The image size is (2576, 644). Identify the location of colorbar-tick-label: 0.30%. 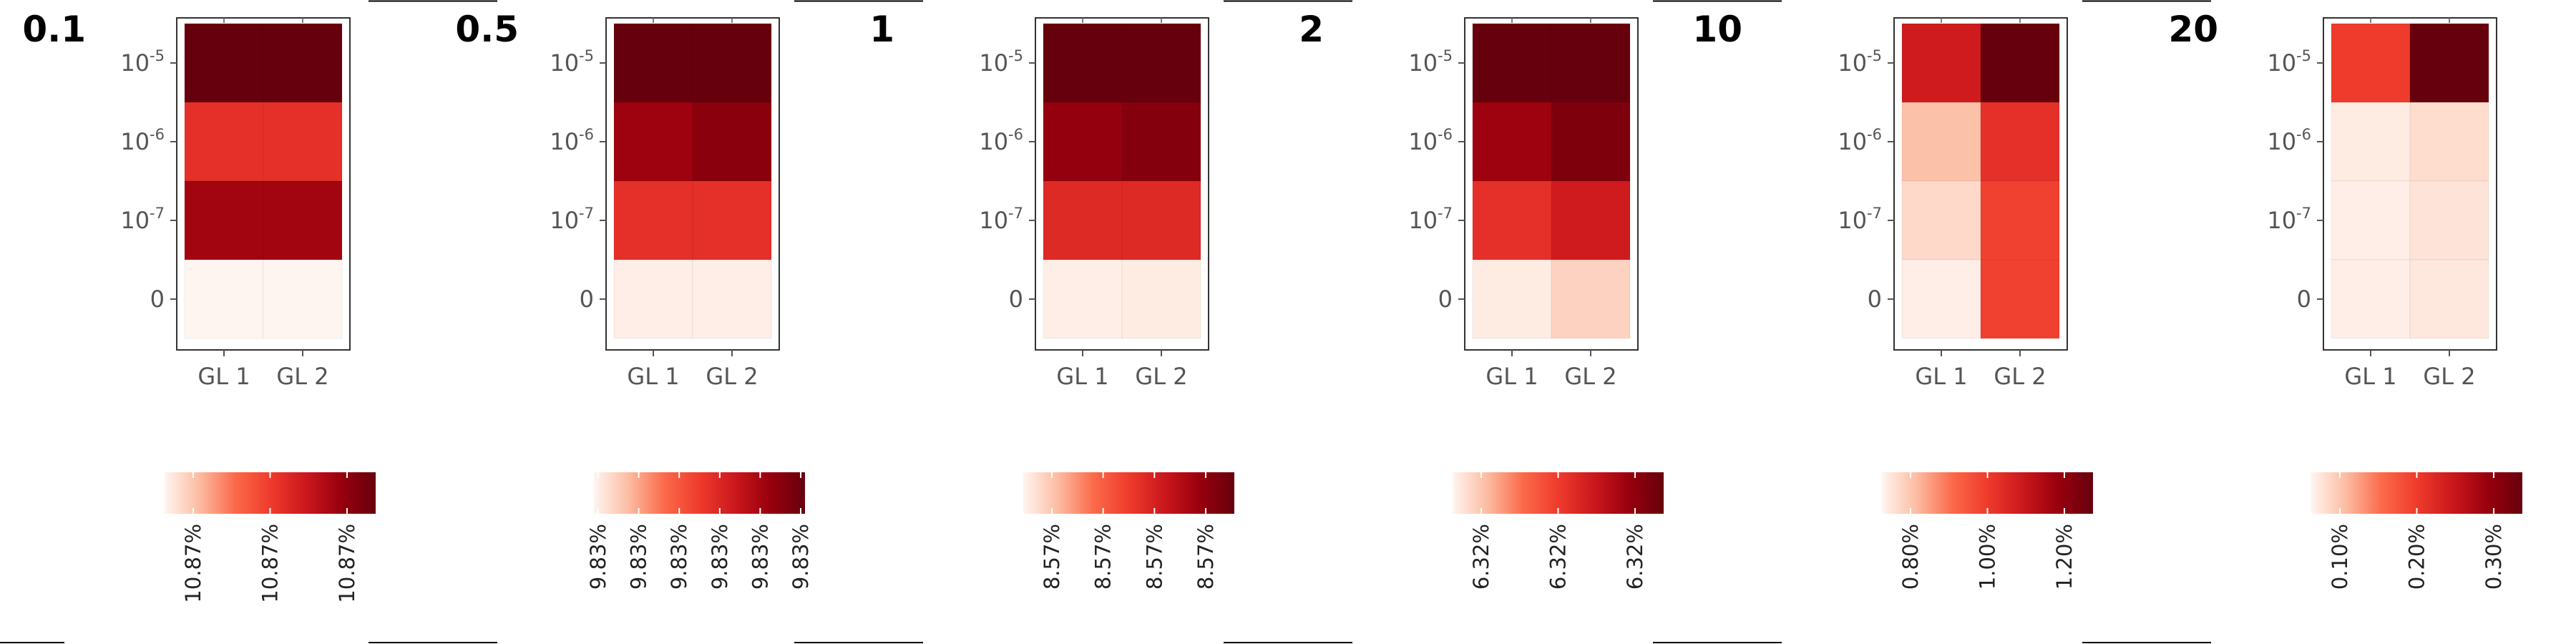
(2494, 557).